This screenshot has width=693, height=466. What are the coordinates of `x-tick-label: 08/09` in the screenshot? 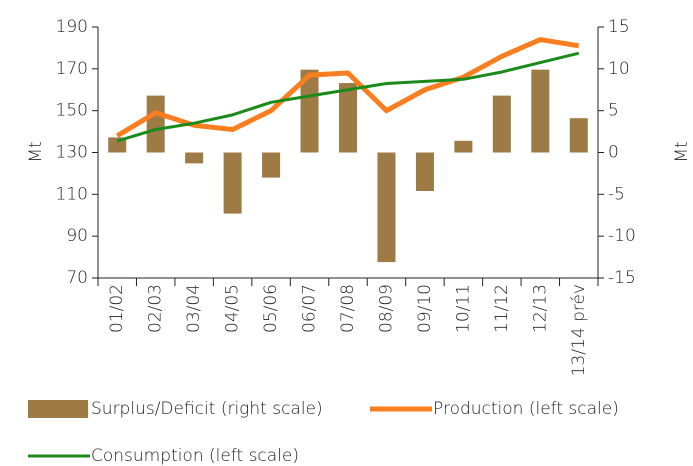 It's located at (386, 308).